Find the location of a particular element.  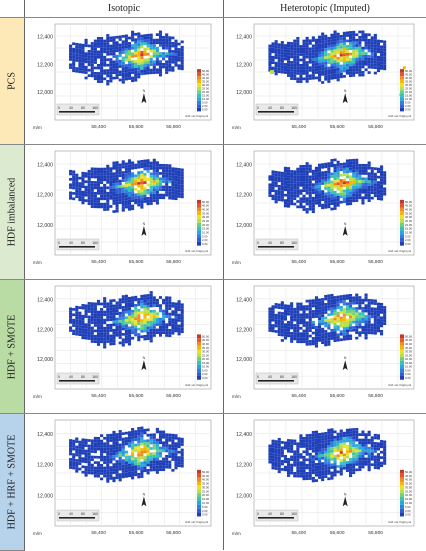

x-tick-label: 55,400 is located at coordinates (98, 396).